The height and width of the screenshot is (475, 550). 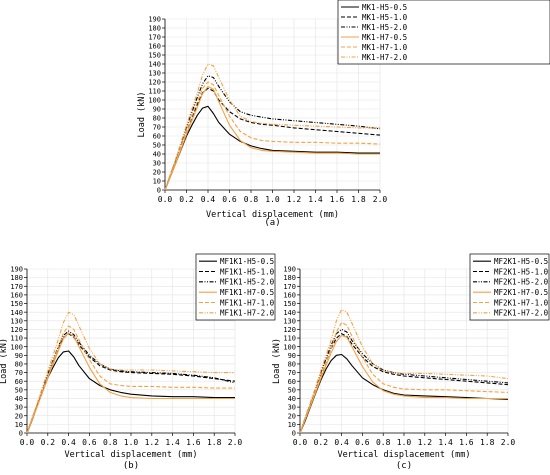 I want to click on legend-label: MF1K1-H5-0.5, so click(x=247, y=261).